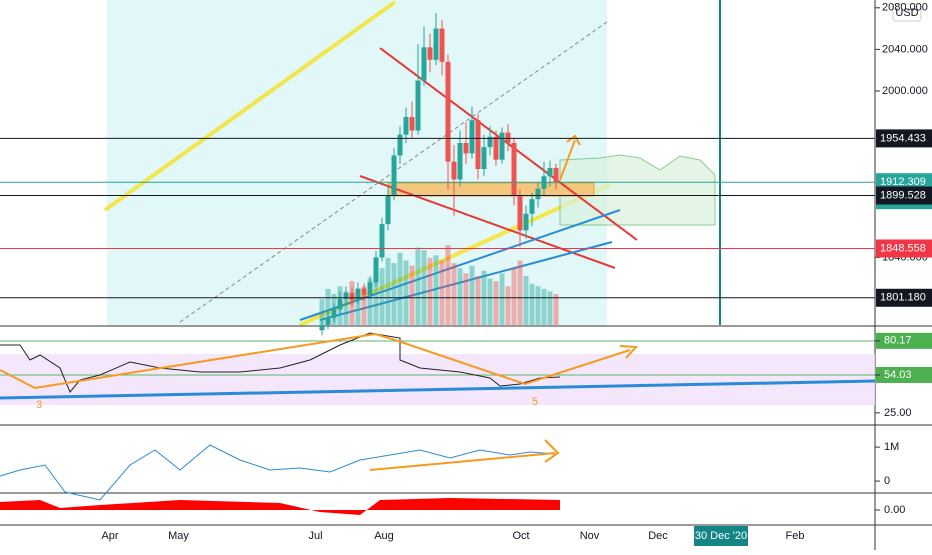 The image size is (932, 555). I want to click on x-tick-label: Jul, so click(315, 536).